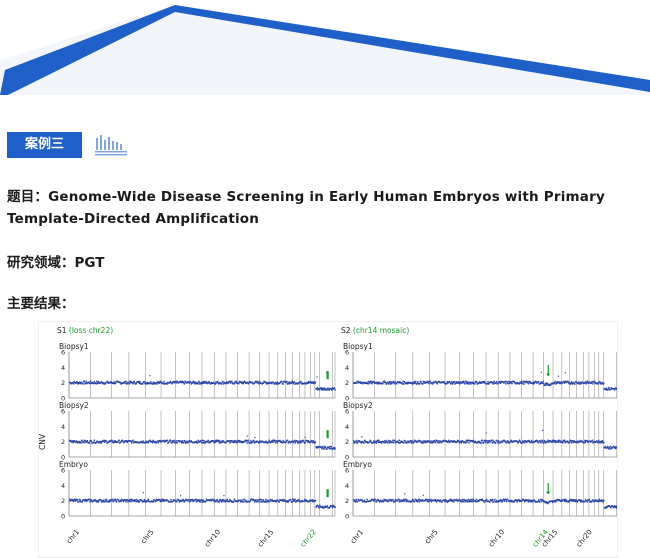 The width and height of the screenshot is (650, 558). Describe the element at coordinates (358, 346) in the screenshot. I see `row-label: Biopsy1` at that location.